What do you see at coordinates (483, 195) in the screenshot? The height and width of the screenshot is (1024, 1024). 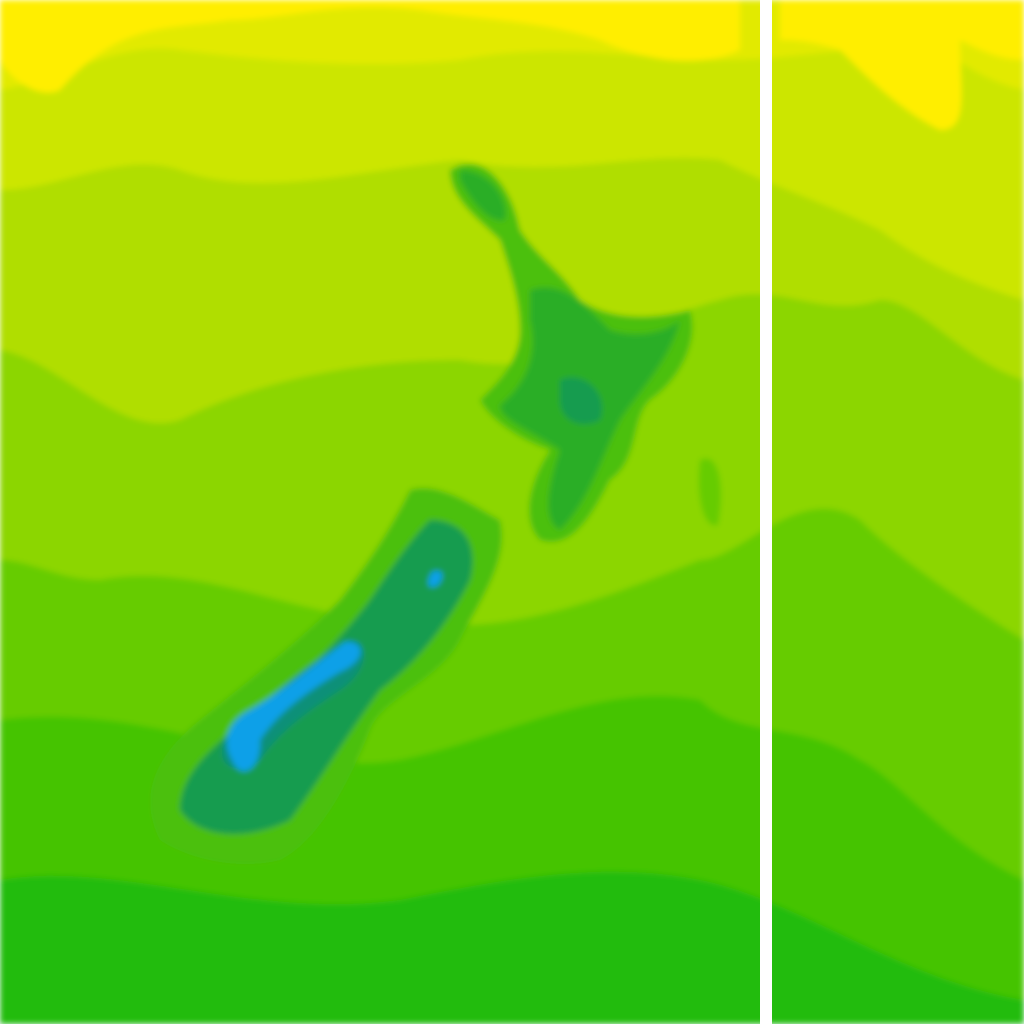 I see `north-island-tip` at bounding box center [483, 195].